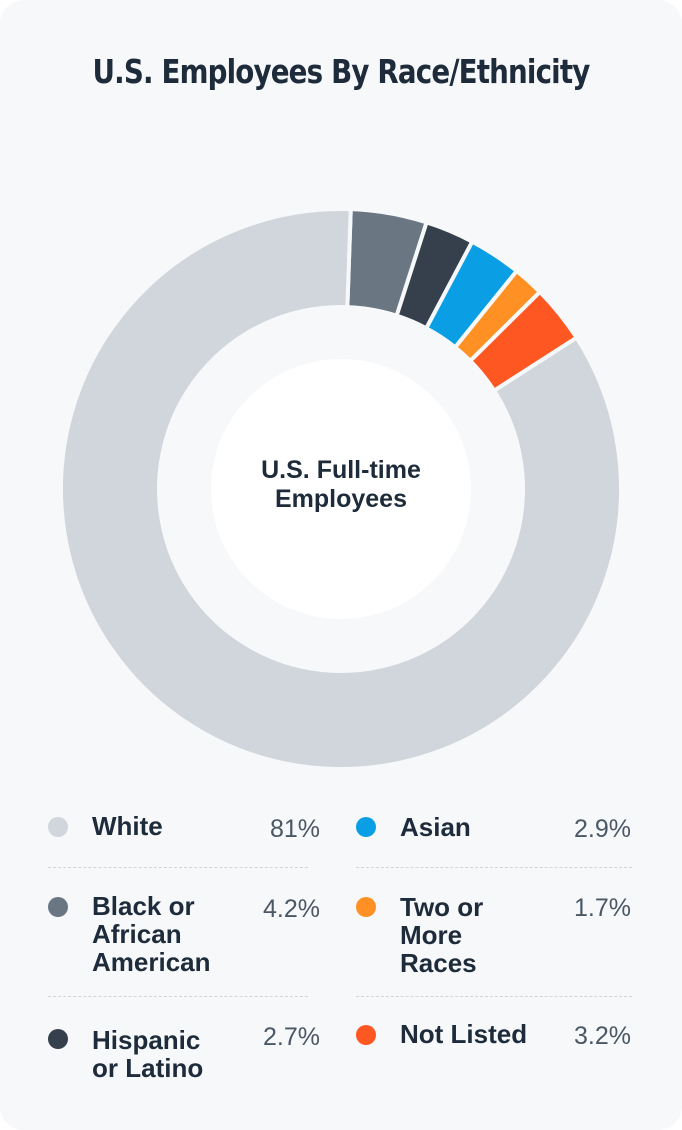 The height and width of the screenshot is (1130, 682). Describe the element at coordinates (366, 907) in the screenshot. I see `legend-dot-two-or-more-races` at that location.